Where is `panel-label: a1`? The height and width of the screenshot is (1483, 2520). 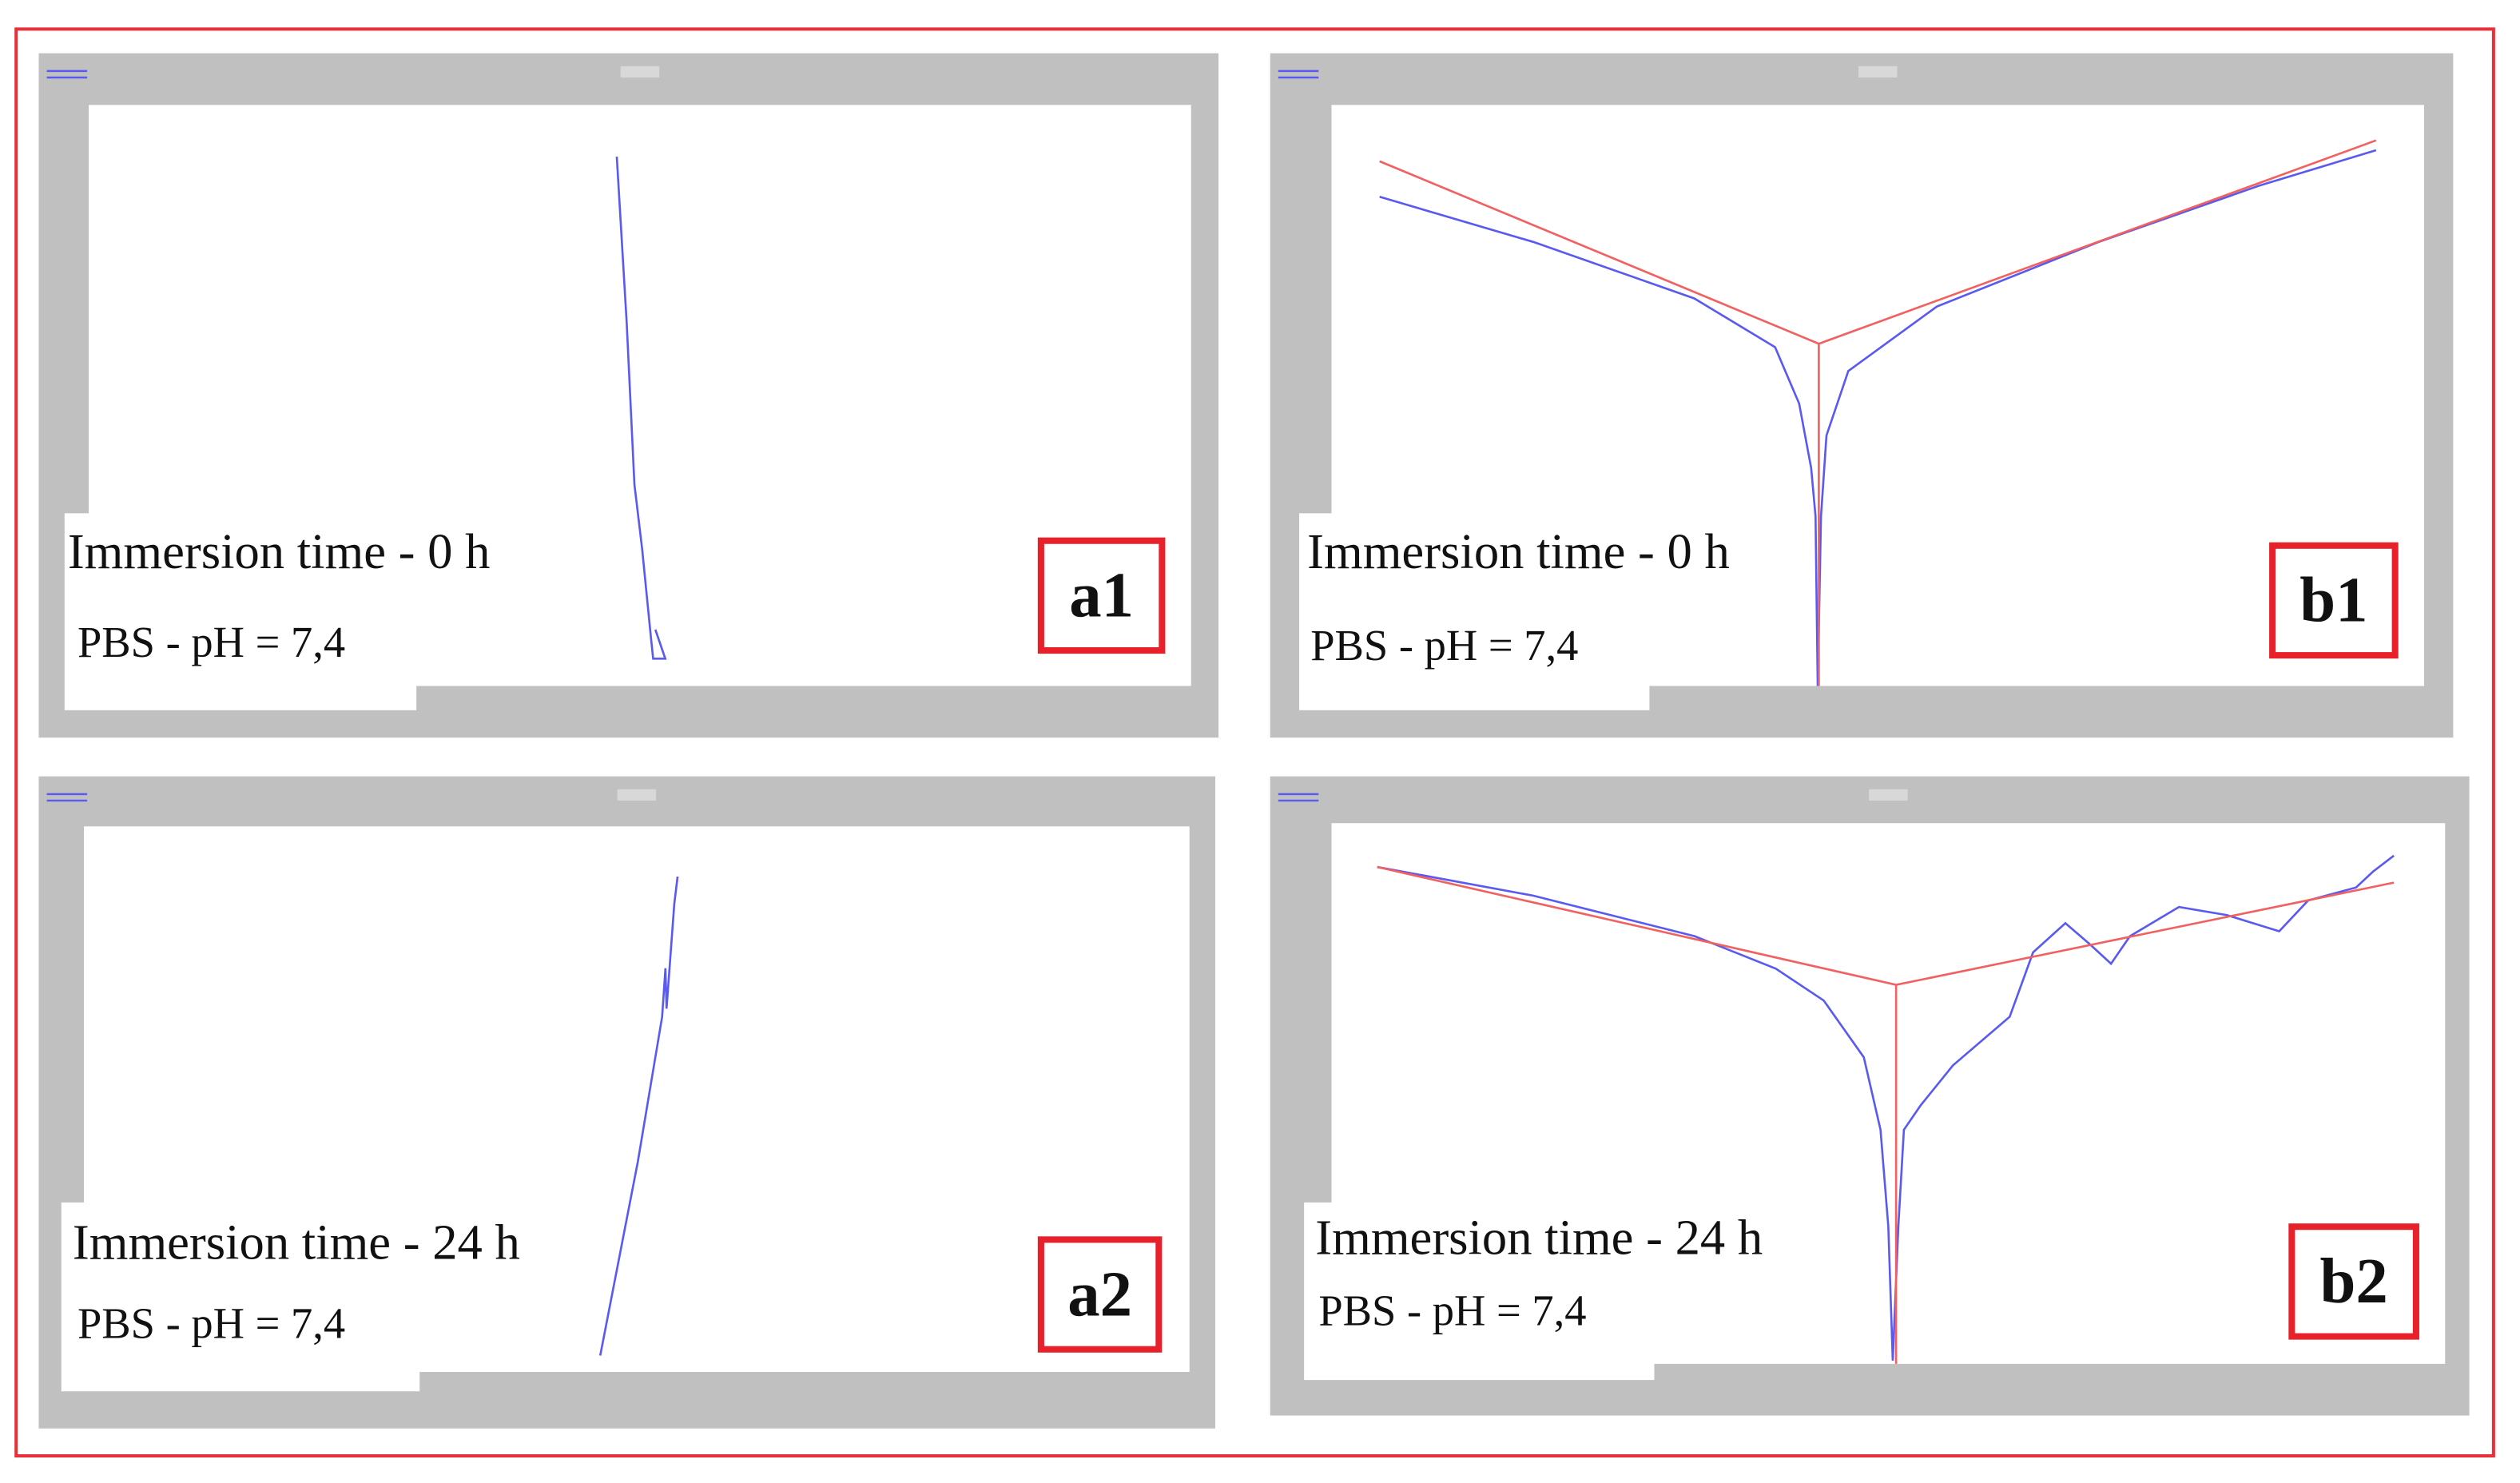
panel-label: a1 is located at coordinates (1101, 595).